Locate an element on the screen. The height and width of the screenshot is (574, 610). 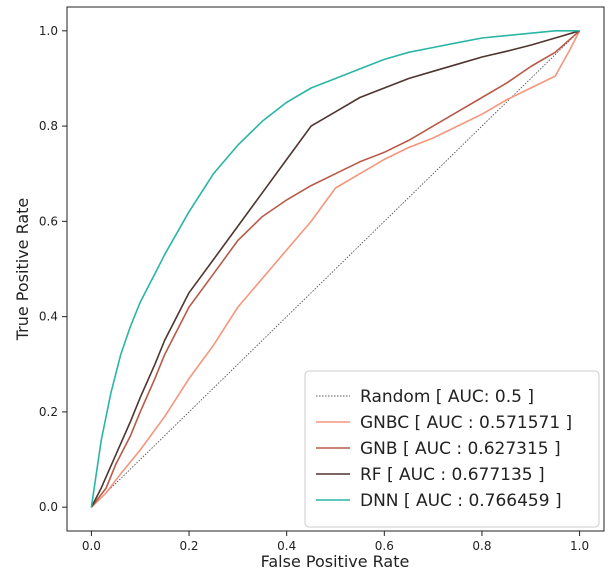
y-tick-label: 0.8 is located at coordinates (48, 126).